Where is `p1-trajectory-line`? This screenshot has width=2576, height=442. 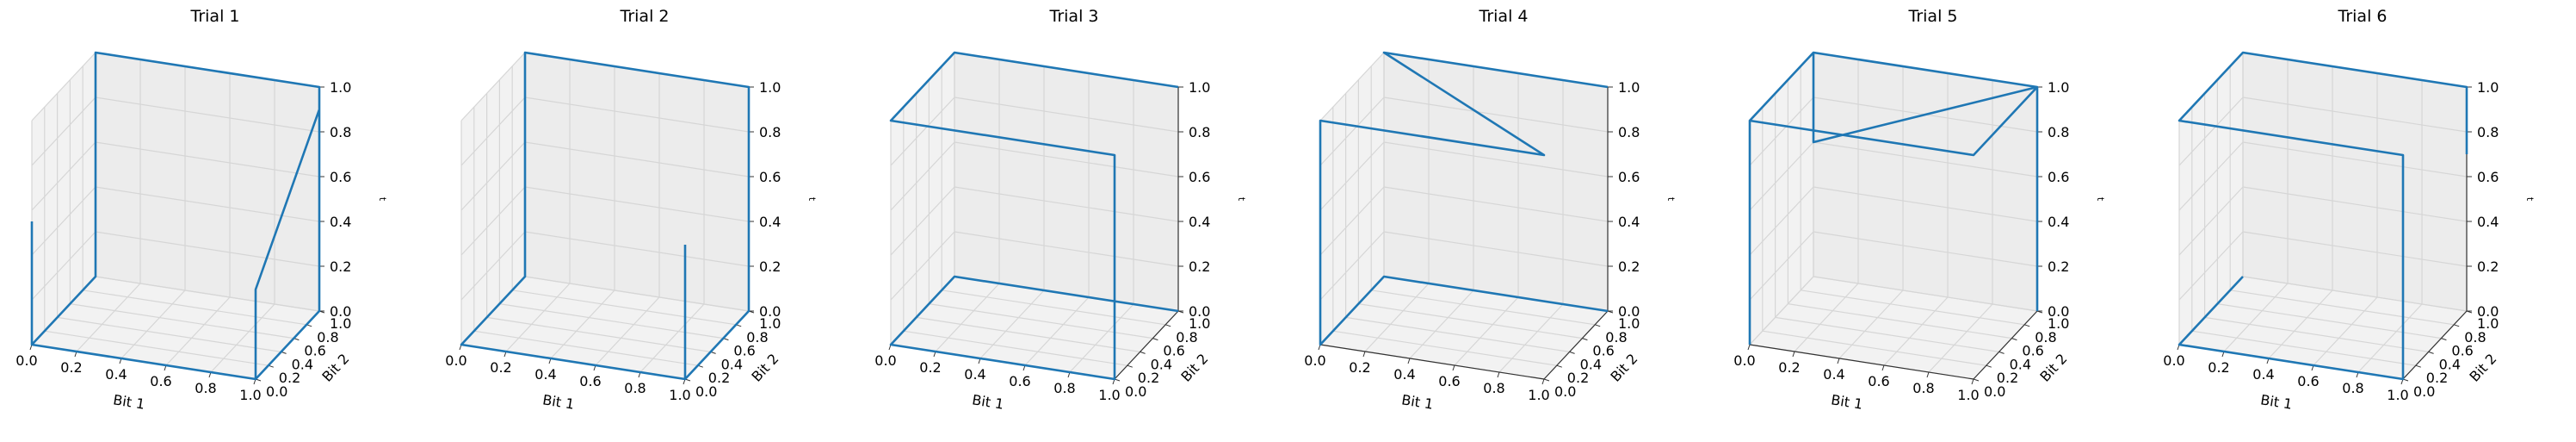
p1-trajectory-line is located at coordinates (175, 216).